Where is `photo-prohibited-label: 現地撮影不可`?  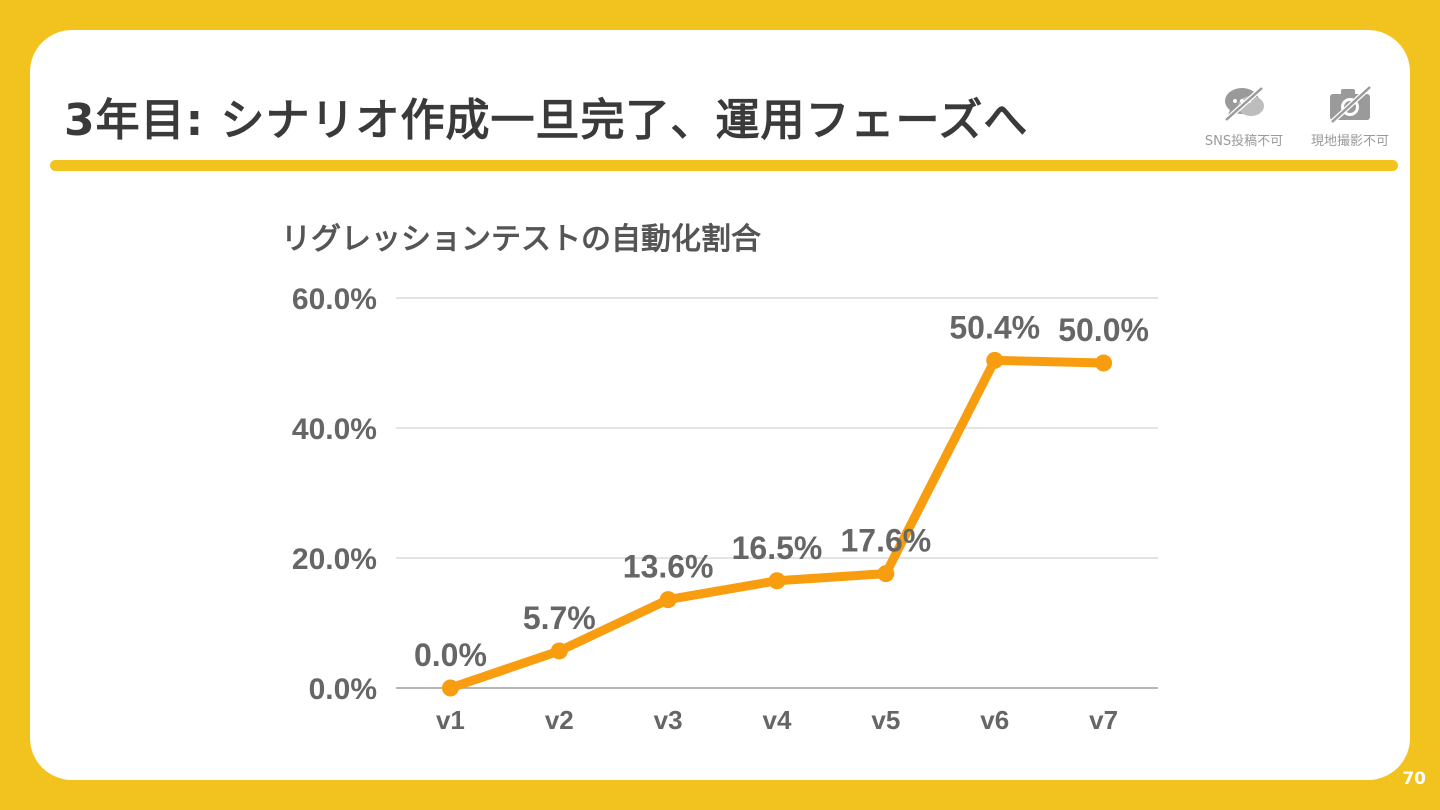 photo-prohibited-label: 現地撮影不可 is located at coordinates (1349, 141).